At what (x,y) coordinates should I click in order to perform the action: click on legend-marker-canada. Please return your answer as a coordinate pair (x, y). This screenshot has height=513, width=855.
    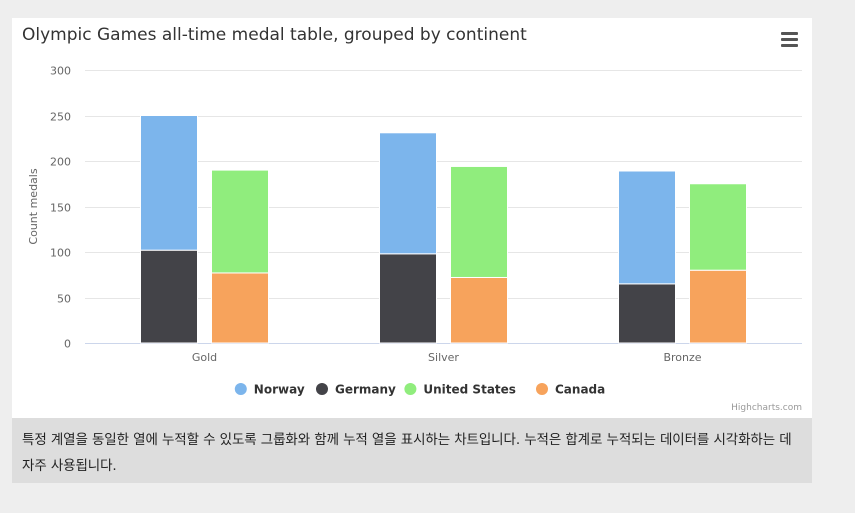
    Looking at the image, I should click on (542, 389).